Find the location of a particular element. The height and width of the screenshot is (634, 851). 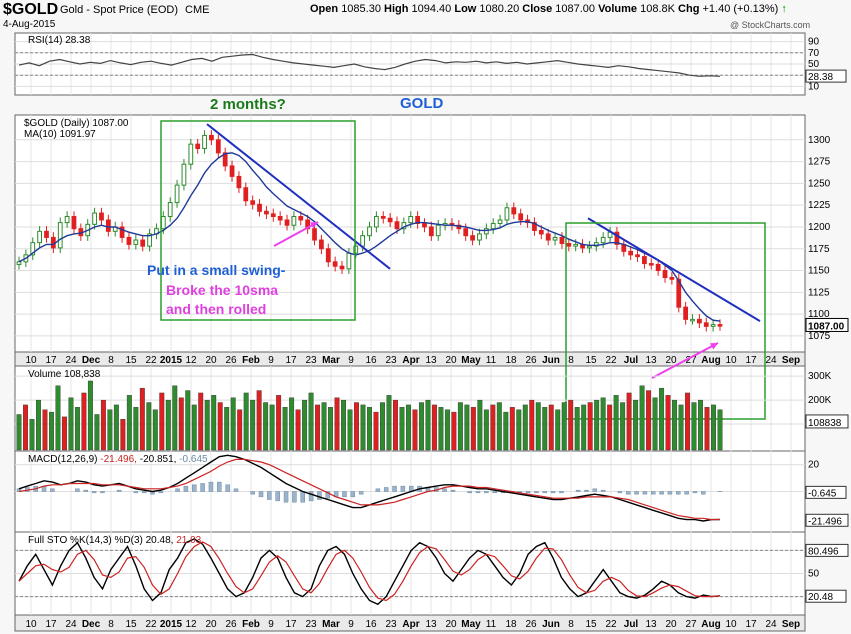

exchange-label: CME is located at coordinates (197, 10).